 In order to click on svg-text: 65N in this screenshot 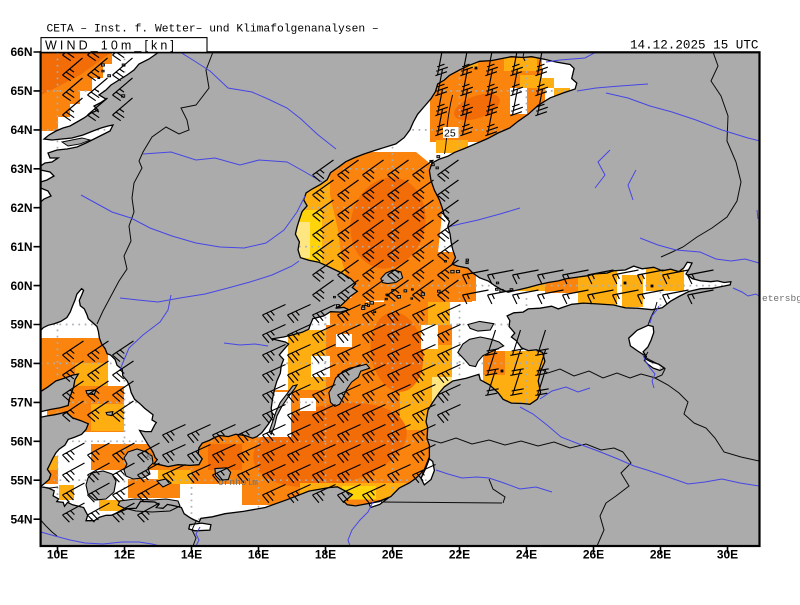, I will do `click(21, 91)`.